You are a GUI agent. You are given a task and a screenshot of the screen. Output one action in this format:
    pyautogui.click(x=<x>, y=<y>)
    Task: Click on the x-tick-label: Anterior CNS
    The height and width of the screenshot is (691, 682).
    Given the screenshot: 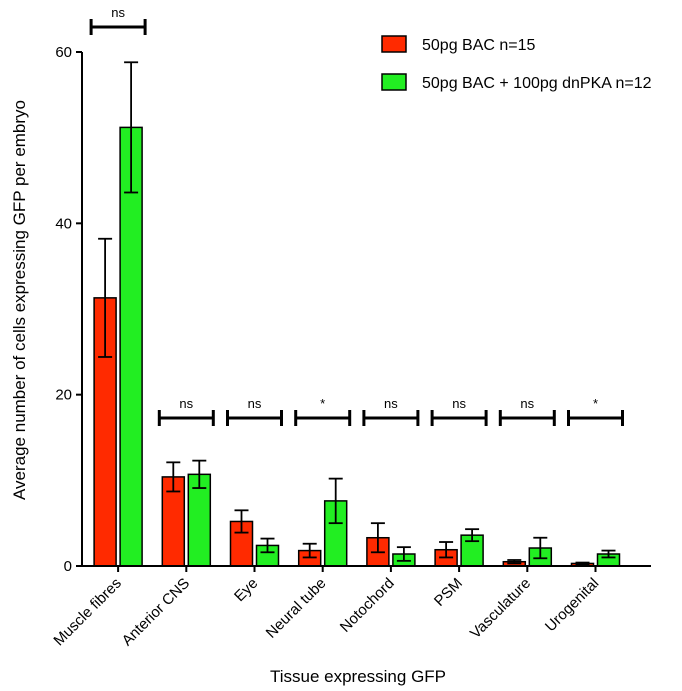 What is the action you would take?
    pyautogui.click(x=156, y=612)
    